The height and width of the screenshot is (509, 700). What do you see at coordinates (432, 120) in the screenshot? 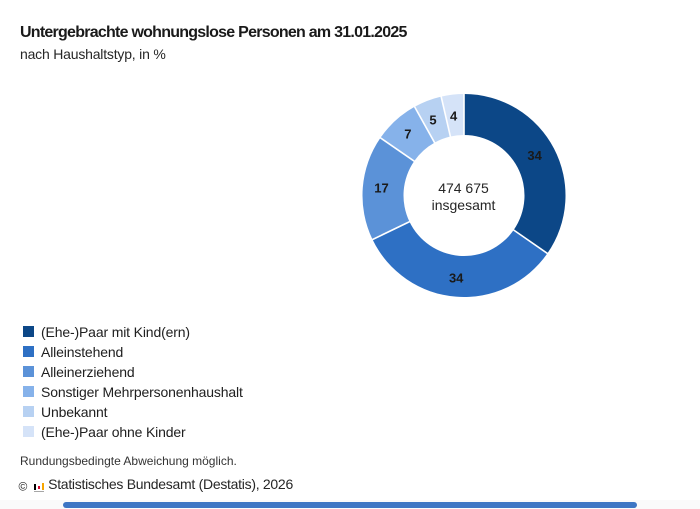
I see `svg-text: 5` at bounding box center [432, 120].